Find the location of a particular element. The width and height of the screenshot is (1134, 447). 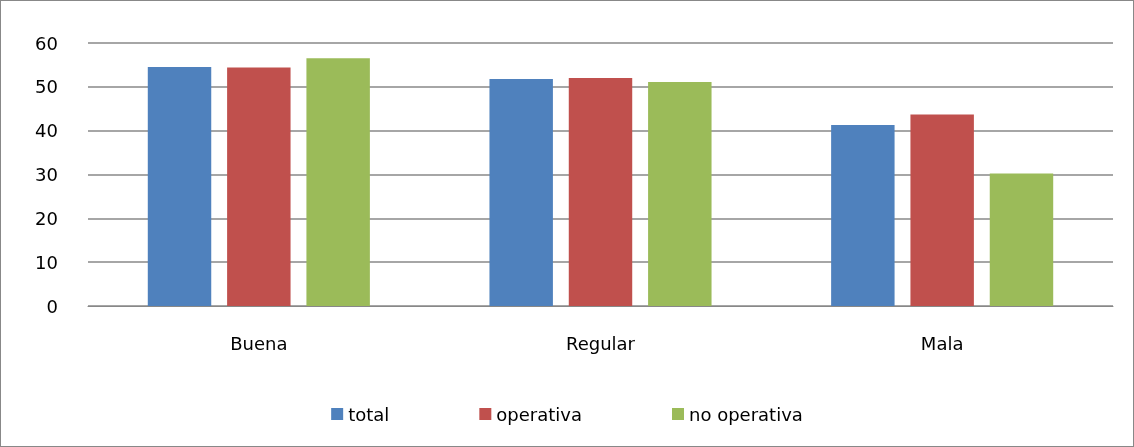

y-tick-label: 30 is located at coordinates (46, 174).